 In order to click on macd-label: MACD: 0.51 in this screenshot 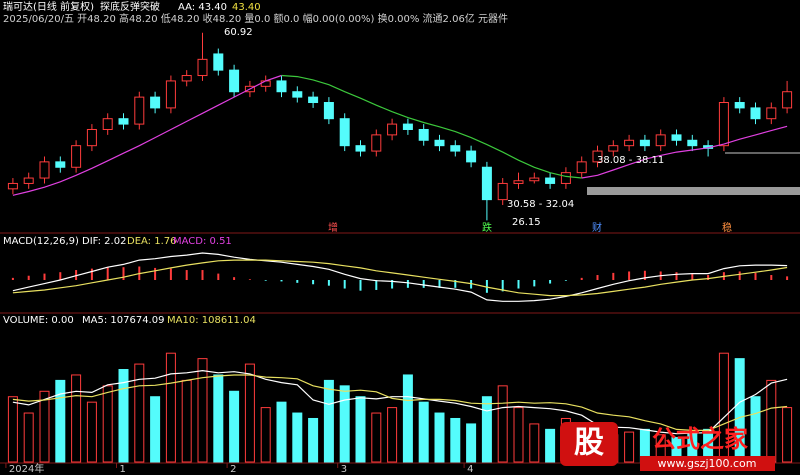, I will do `click(202, 241)`.